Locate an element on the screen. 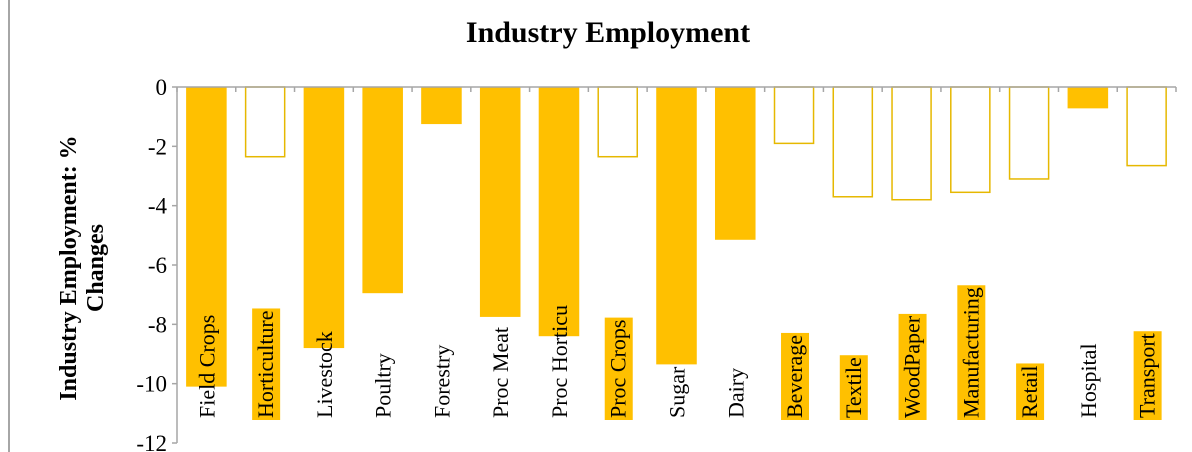 This screenshot has height=452, width=1192. category-label: Proc Horticu is located at coordinates (559, 361).